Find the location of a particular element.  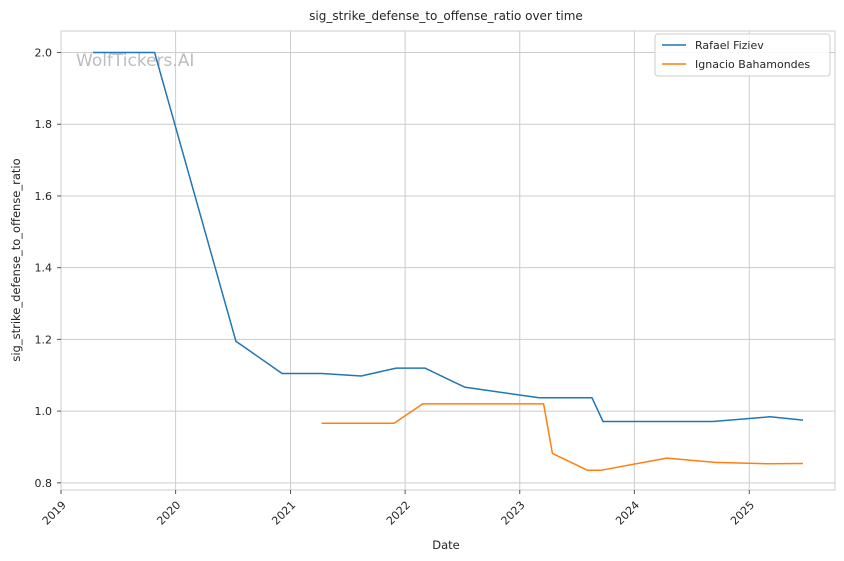

legend-label-rafael-fiziev: Rafael Fiziev is located at coordinates (729, 45).